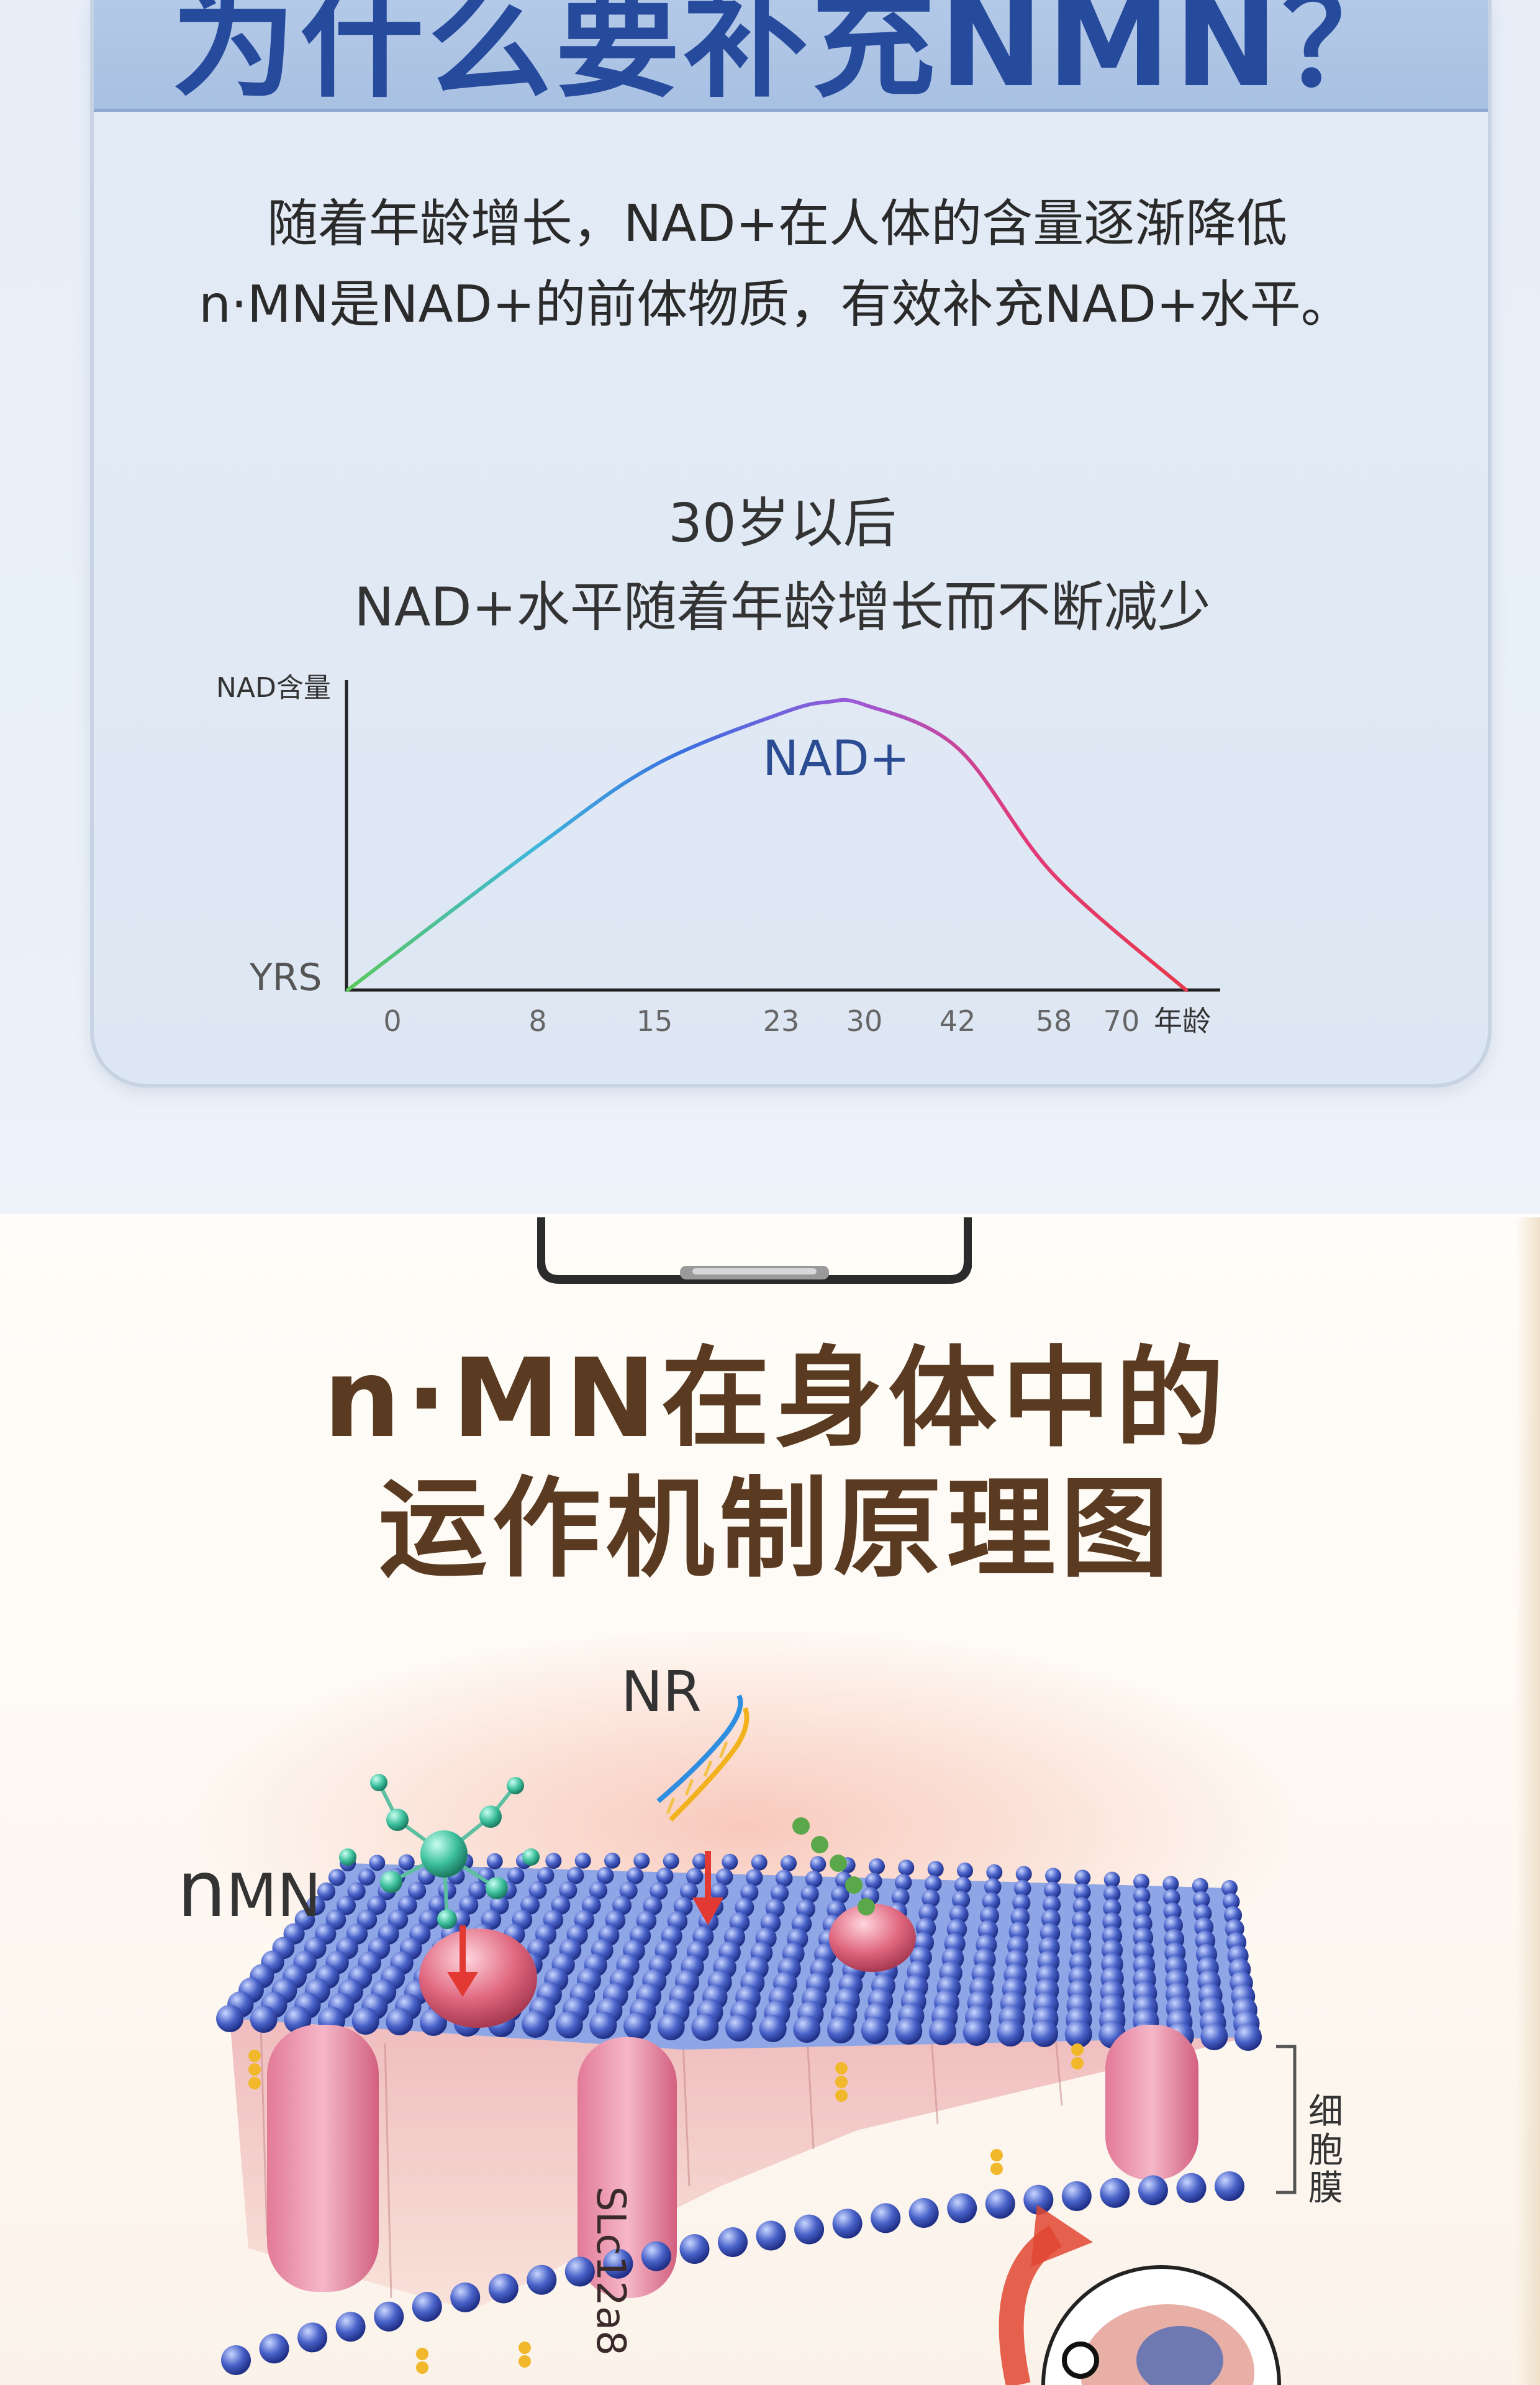 The image size is (1540, 2385). Describe the element at coordinates (1182, 1021) in the screenshot. I see `x-axis-label: 年龄` at that location.